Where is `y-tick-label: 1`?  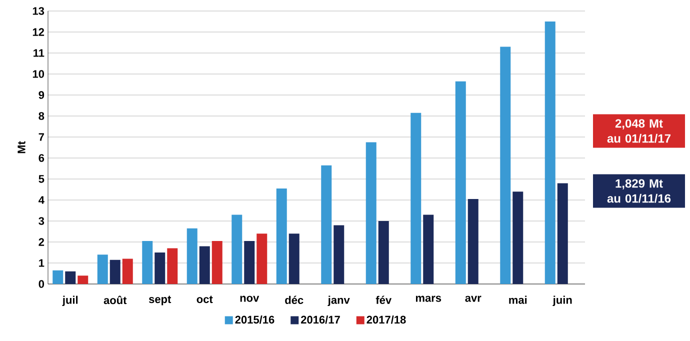
y-tick-label: 1 is located at coordinates (41, 263).